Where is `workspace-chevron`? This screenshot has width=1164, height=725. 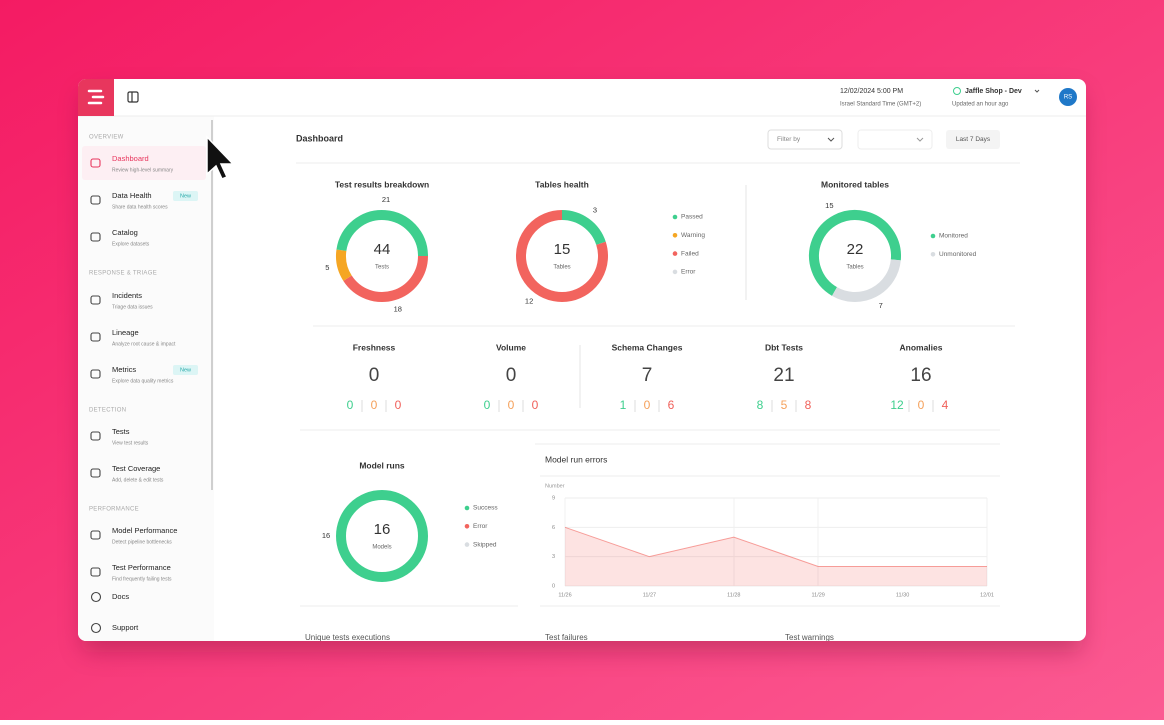 workspace-chevron is located at coordinates (1037, 91).